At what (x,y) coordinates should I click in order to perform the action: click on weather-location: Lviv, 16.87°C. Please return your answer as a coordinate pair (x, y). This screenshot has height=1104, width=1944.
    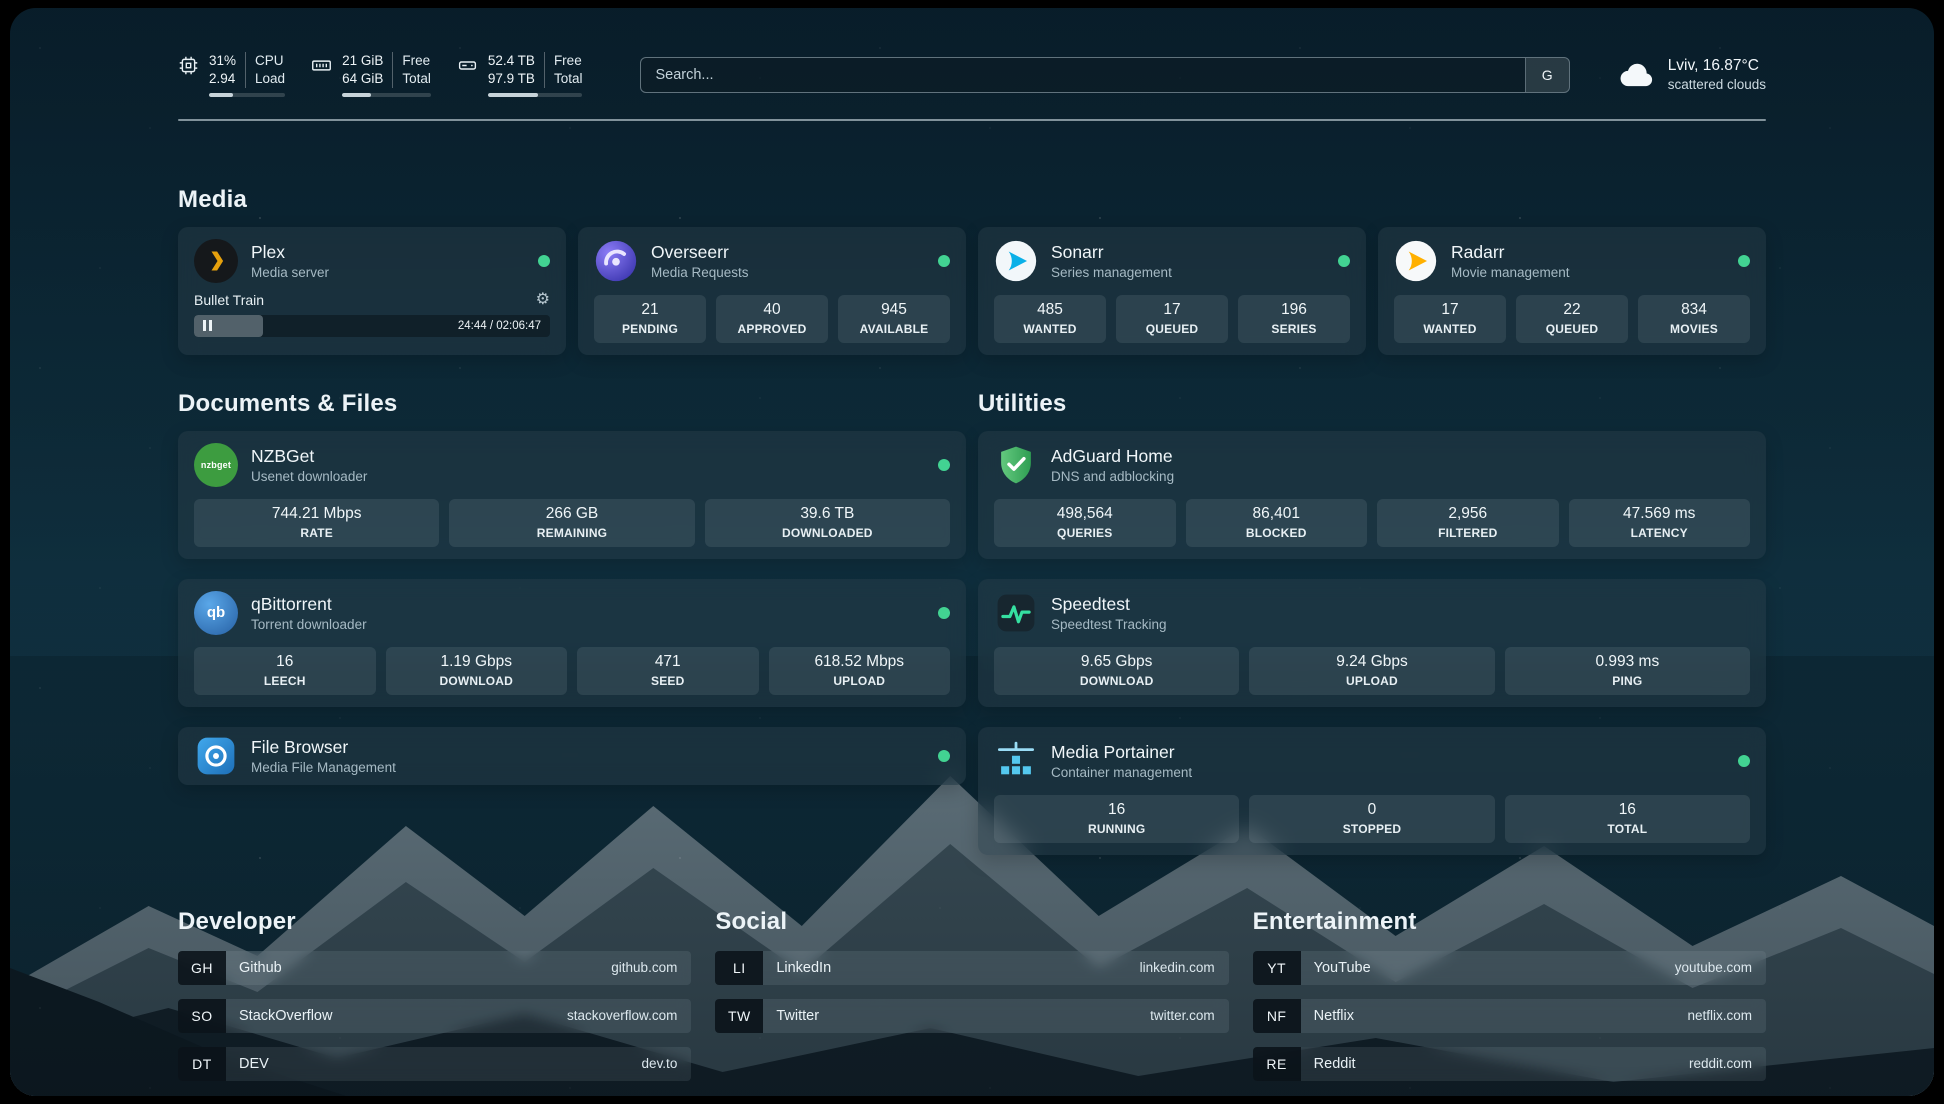
    Looking at the image, I should click on (1713, 66).